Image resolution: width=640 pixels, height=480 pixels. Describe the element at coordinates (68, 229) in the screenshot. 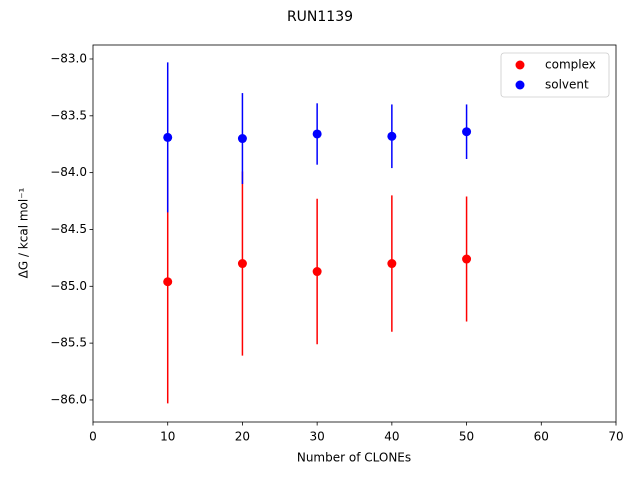

I see `y-tick-label: −84.5` at that location.